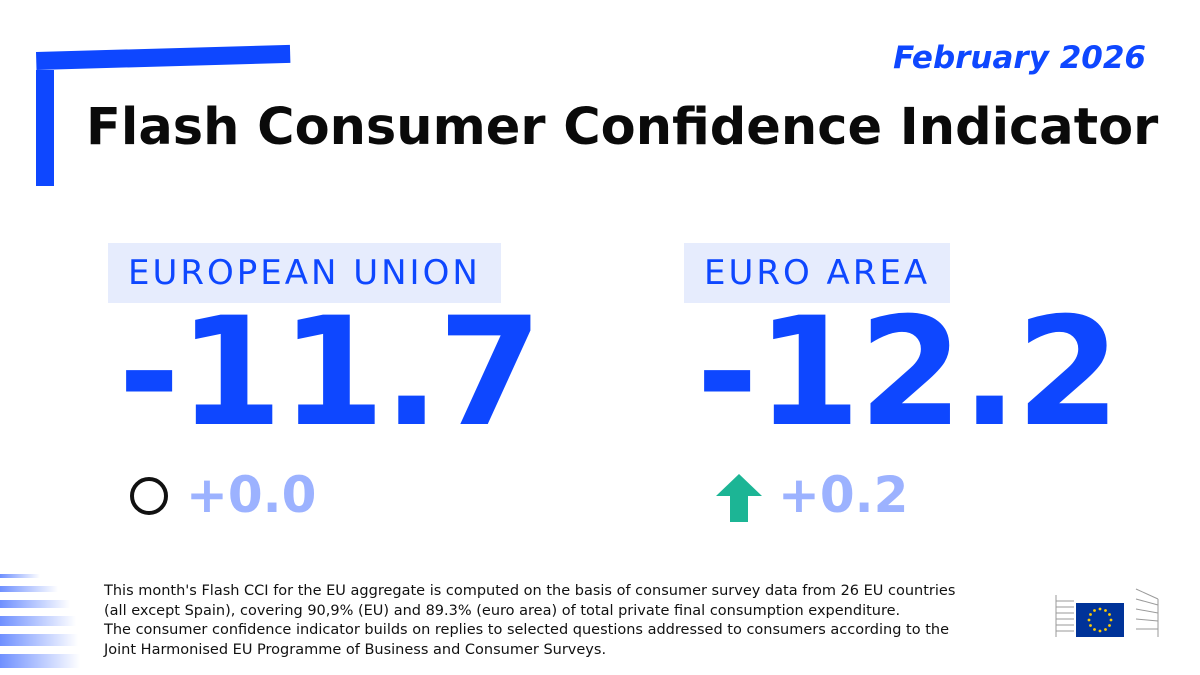 The width and height of the screenshot is (1200, 675). I want to click on region-label-eu-text: EUROPEAN UNION, so click(304, 273).